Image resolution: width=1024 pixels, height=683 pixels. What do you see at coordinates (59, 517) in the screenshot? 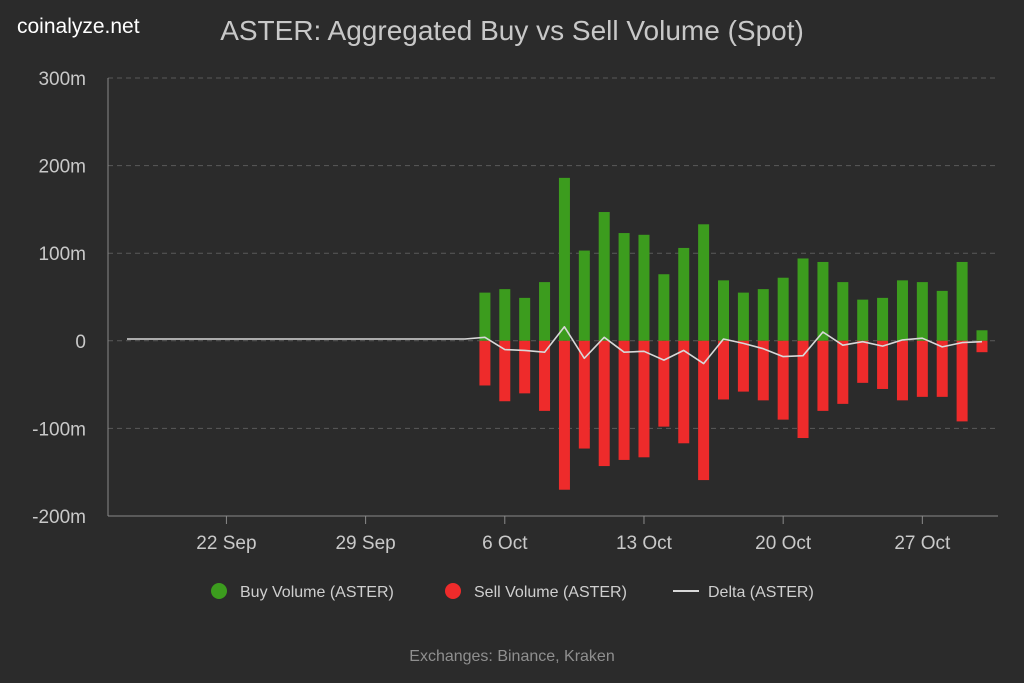
I see `y-tick-label: -200m` at bounding box center [59, 517].